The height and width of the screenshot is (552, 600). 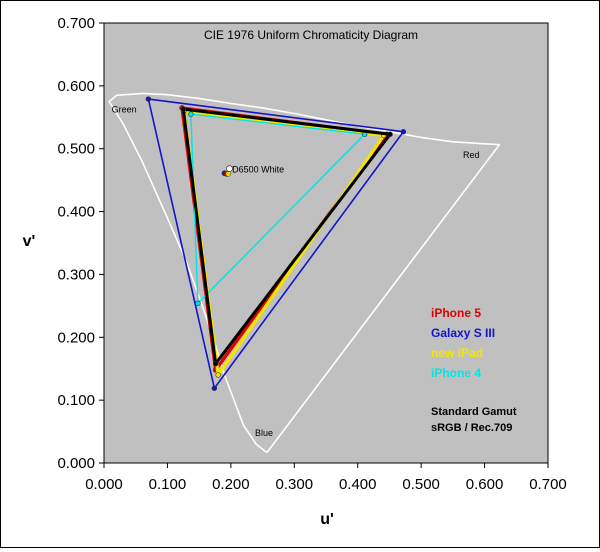 I want to click on x-tick-label-6: 0.600, so click(x=485, y=484).